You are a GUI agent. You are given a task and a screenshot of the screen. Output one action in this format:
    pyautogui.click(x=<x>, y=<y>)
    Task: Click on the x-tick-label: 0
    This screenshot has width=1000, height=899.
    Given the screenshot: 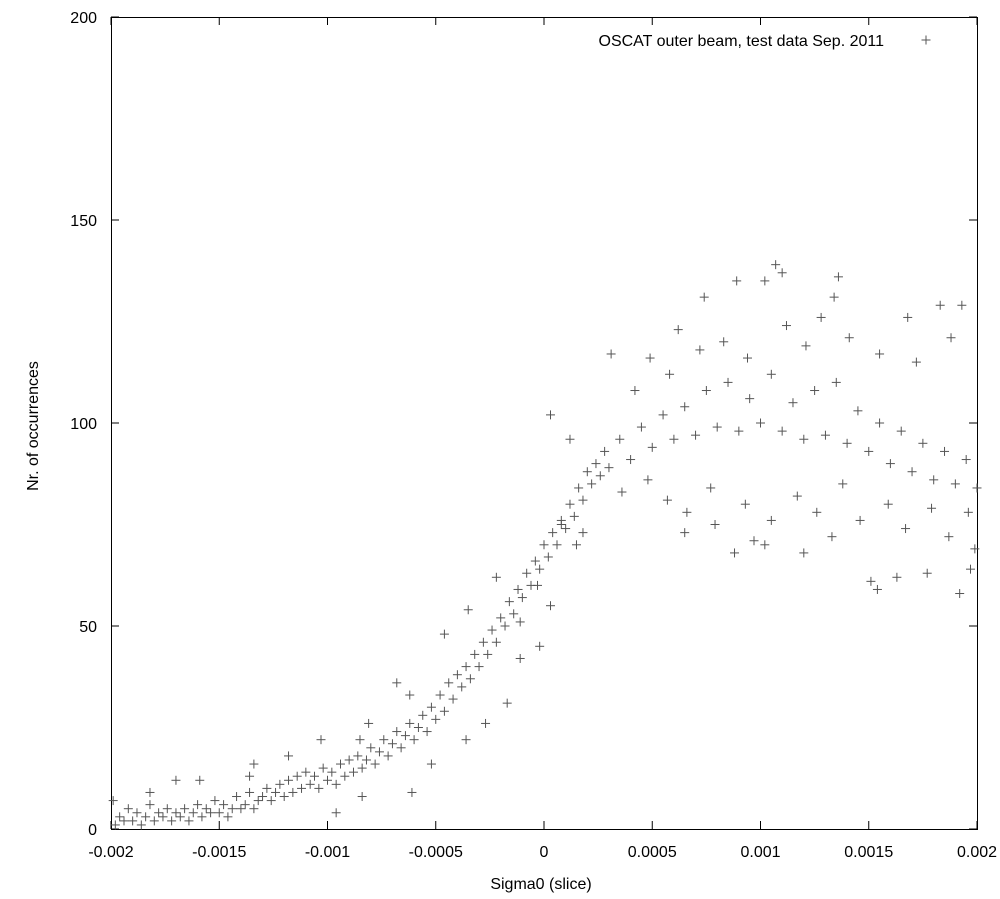 What is the action you would take?
    pyautogui.click(x=544, y=852)
    